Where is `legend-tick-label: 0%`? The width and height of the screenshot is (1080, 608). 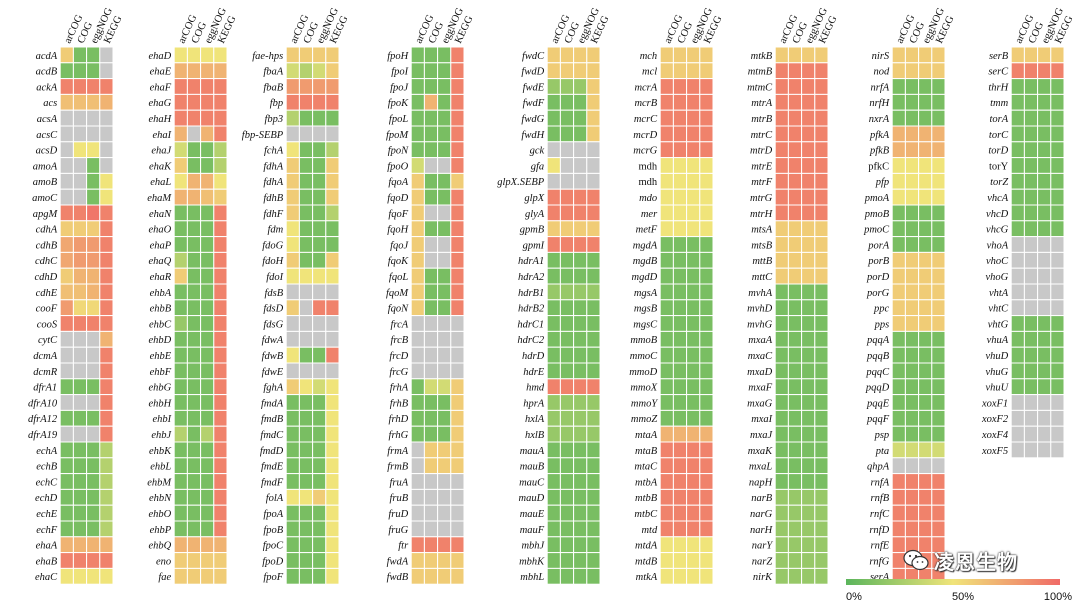
legend-tick-label: 0% is located at coordinates (854, 597).